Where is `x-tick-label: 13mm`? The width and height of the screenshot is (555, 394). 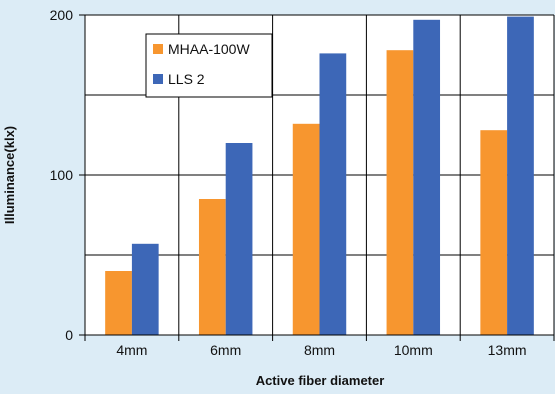 x-tick-label: 13mm is located at coordinates (507, 350).